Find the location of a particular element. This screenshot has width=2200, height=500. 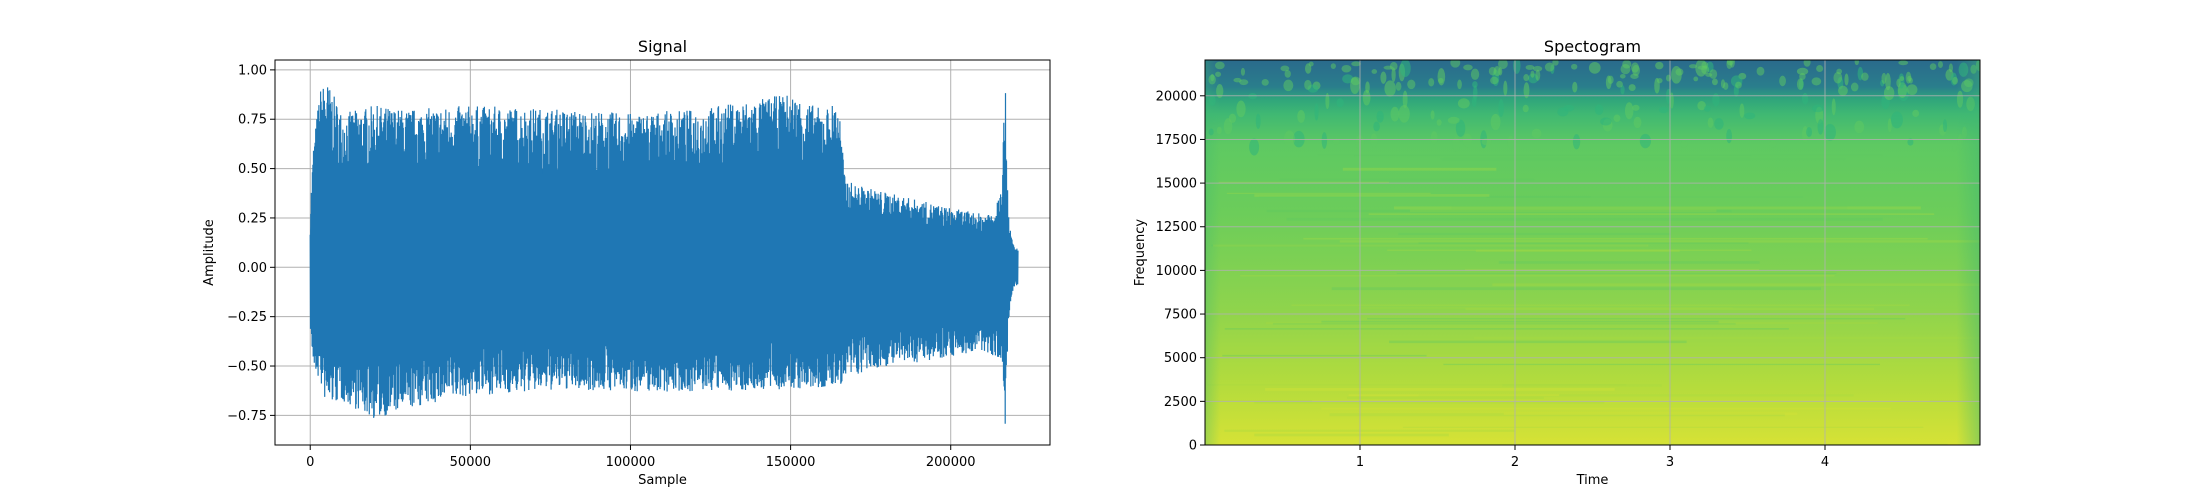

signal-xtick-label: 0 is located at coordinates (310, 462).